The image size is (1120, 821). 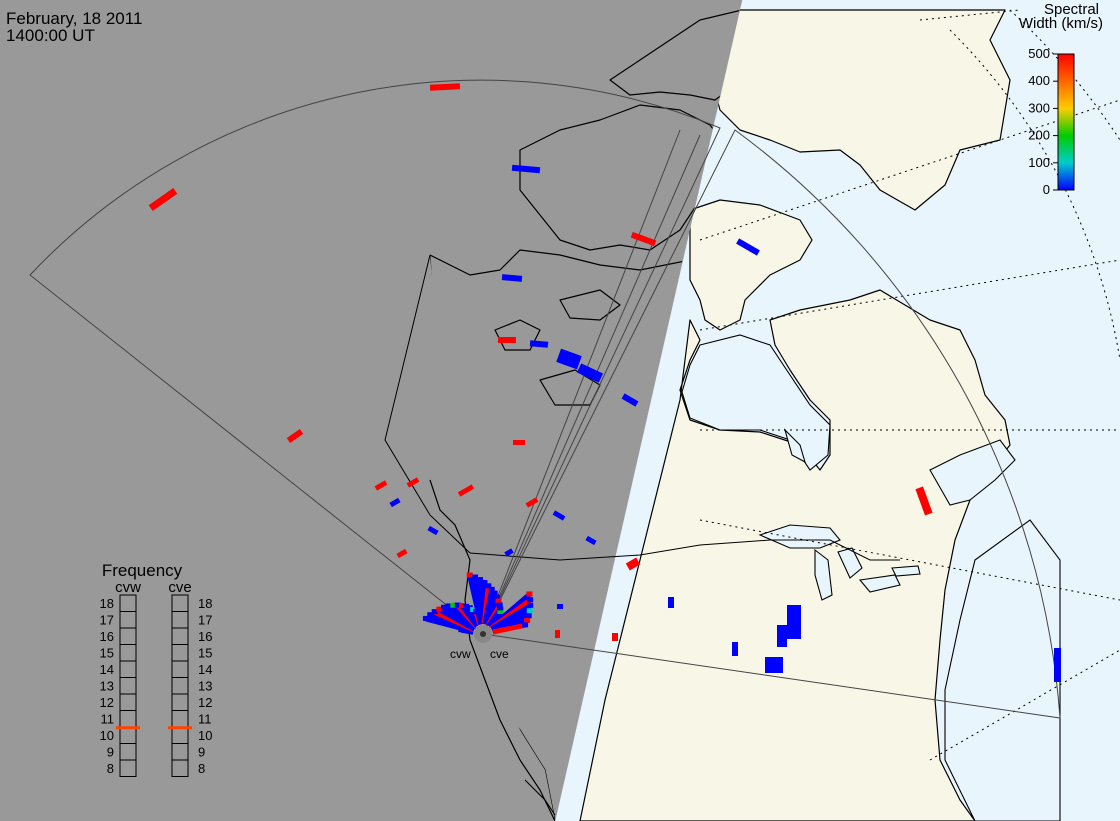 I want to click on radar-label-cvw: cvw, so click(x=460, y=654).